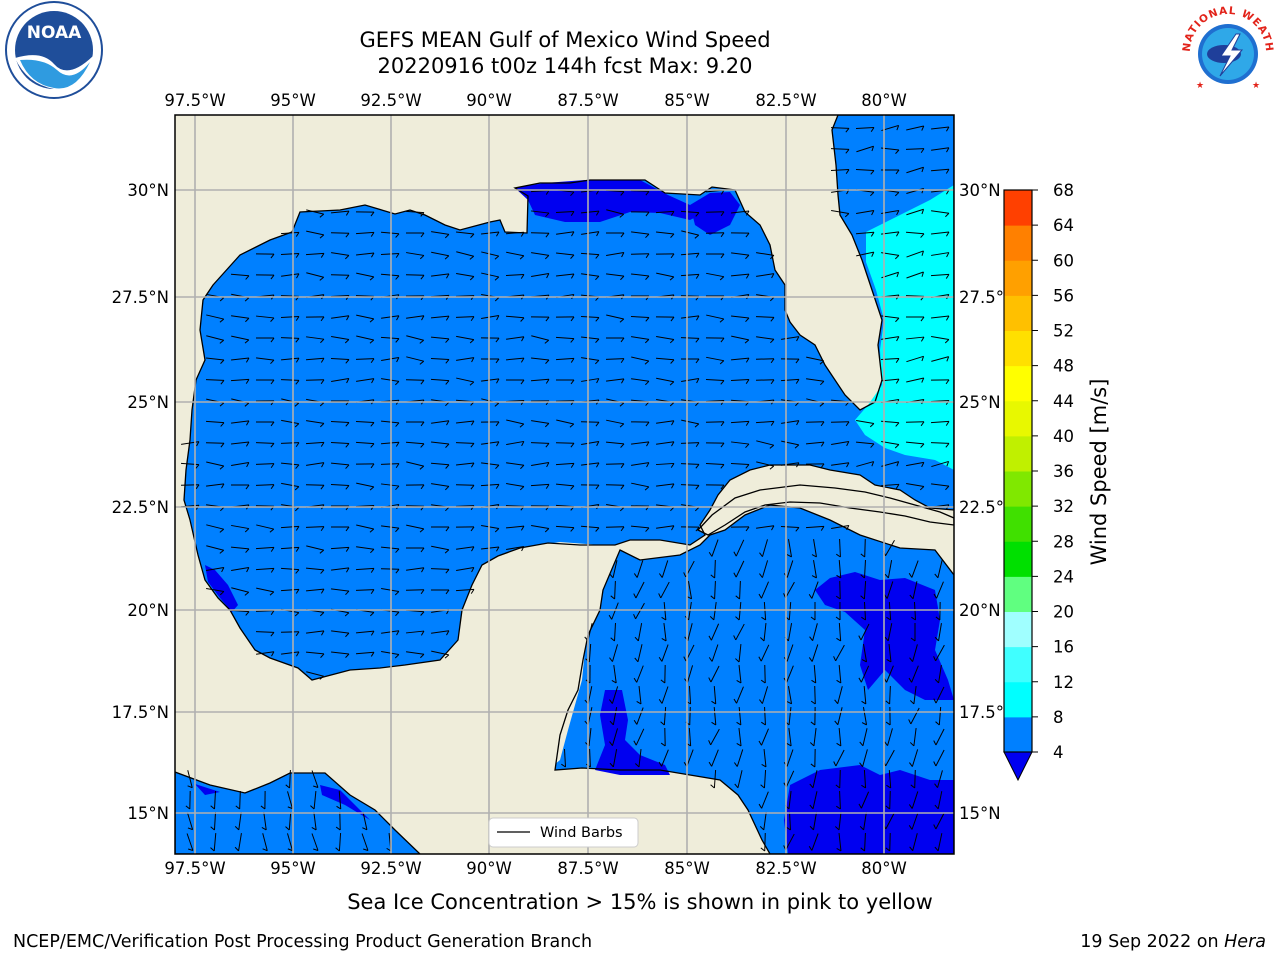  Describe the element at coordinates (987, 502) in the screenshot. I see `lat-ticks-right: 30°N 27.5°N 25°N 22.5°N 20°N 17.5°N 15°N` at that location.